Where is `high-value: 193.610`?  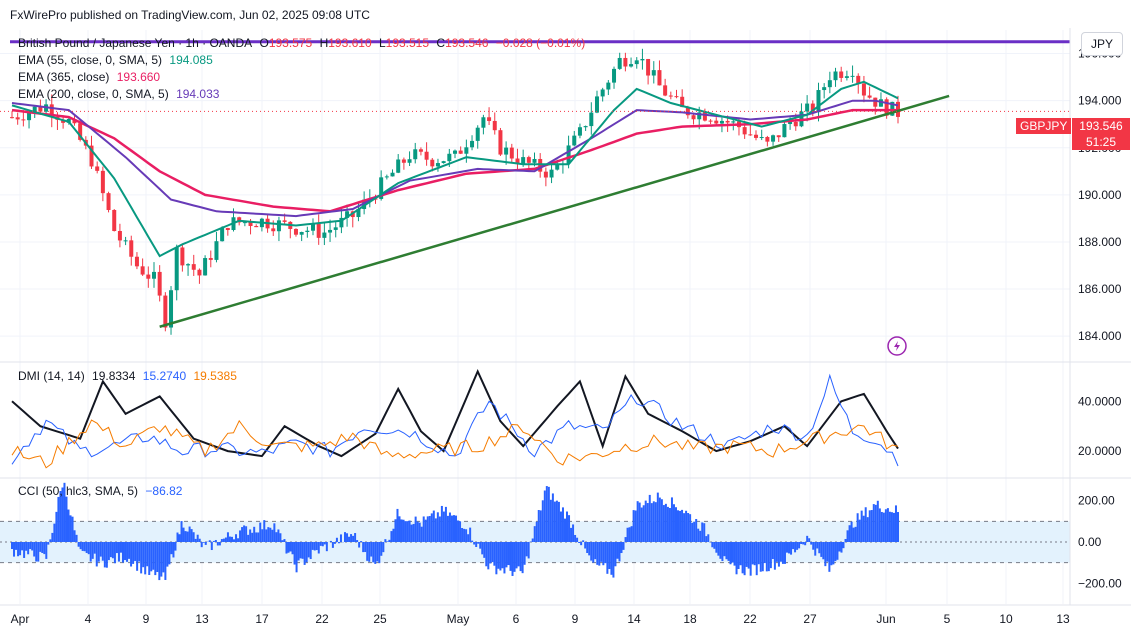
high-value: 193.610 is located at coordinates (350, 43).